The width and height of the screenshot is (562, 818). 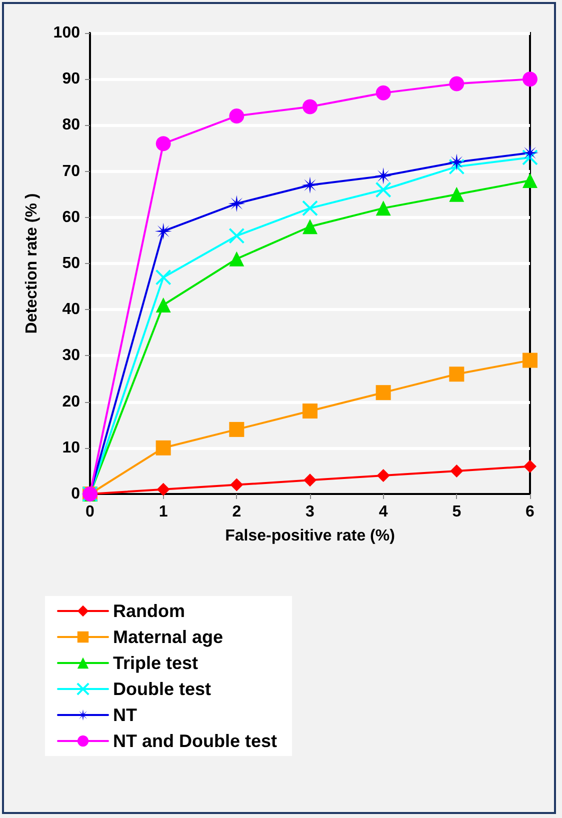 I want to click on y-tick-label: 20, so click(x=71, y=401).